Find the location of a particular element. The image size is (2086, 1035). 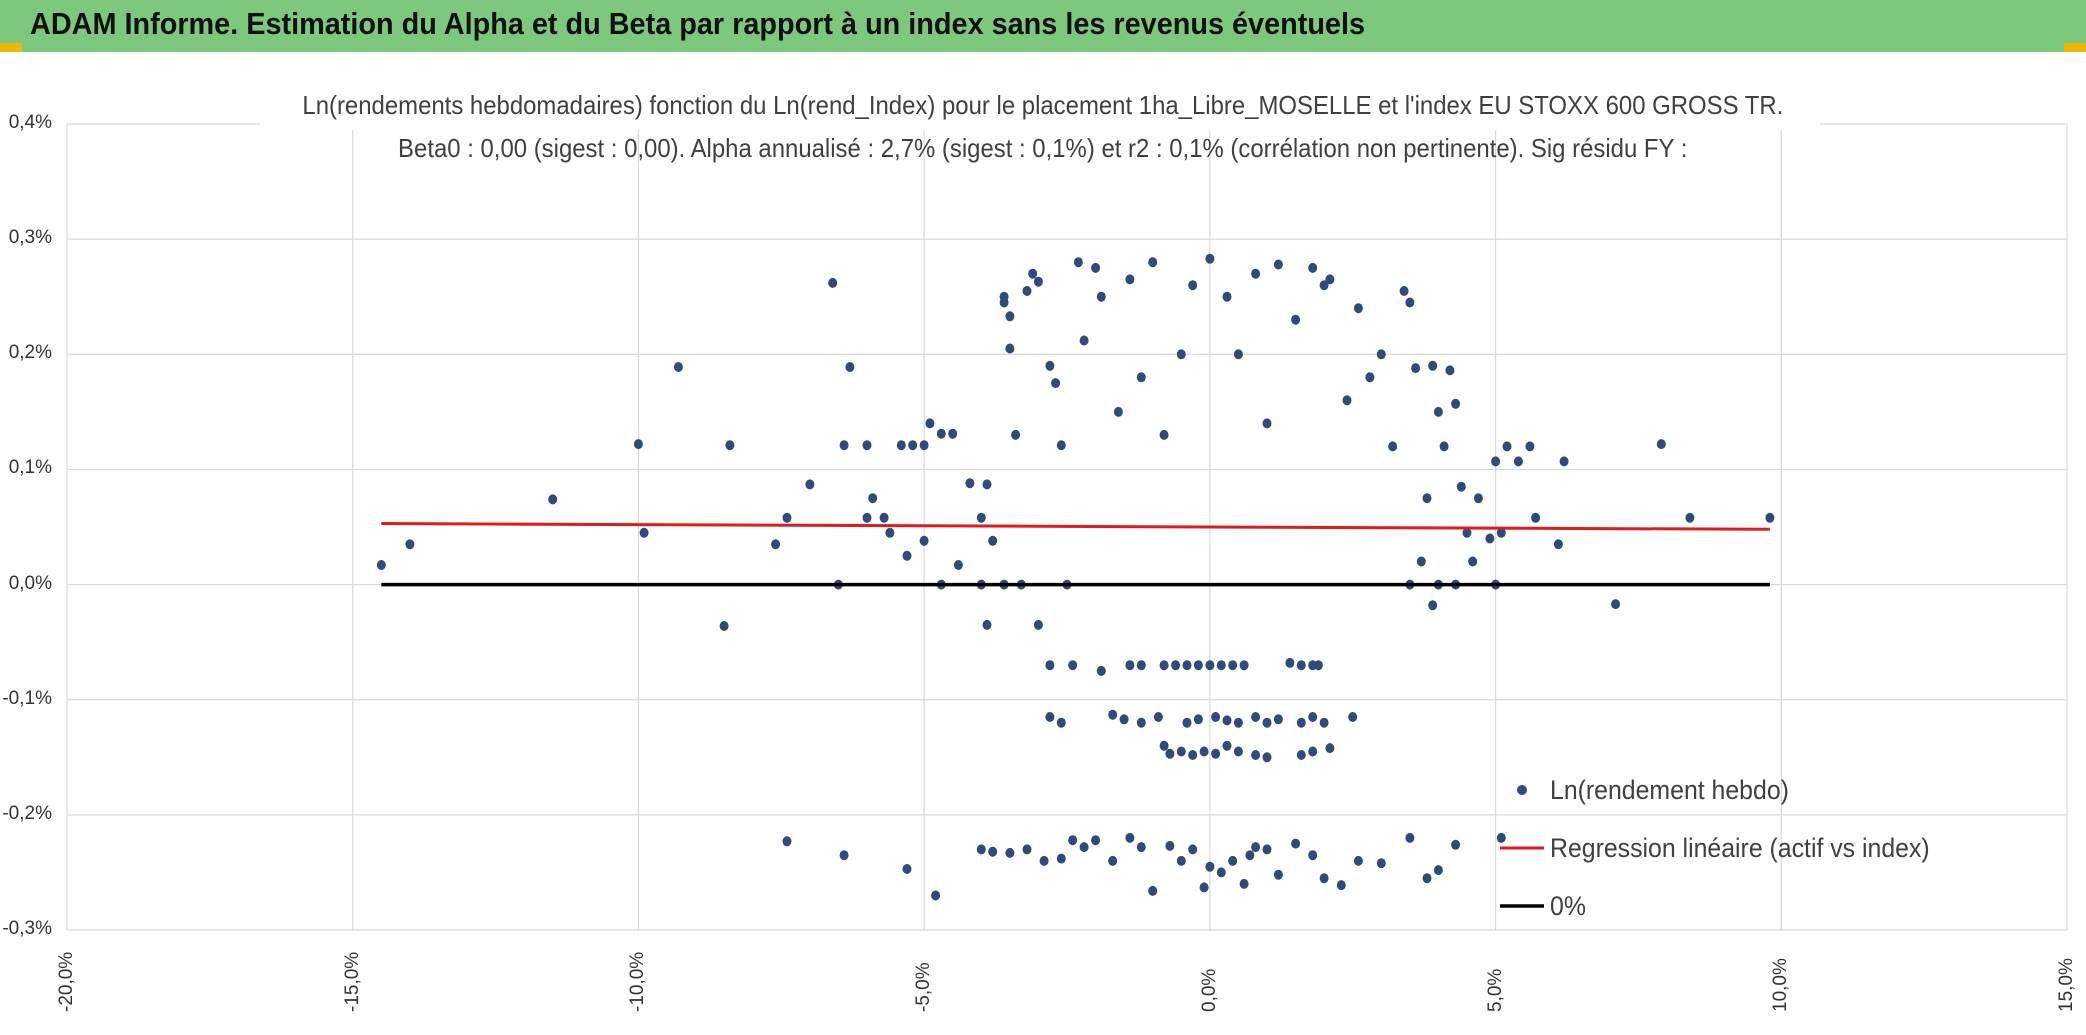

corner-marker-left is located at coordinates (11, 47).